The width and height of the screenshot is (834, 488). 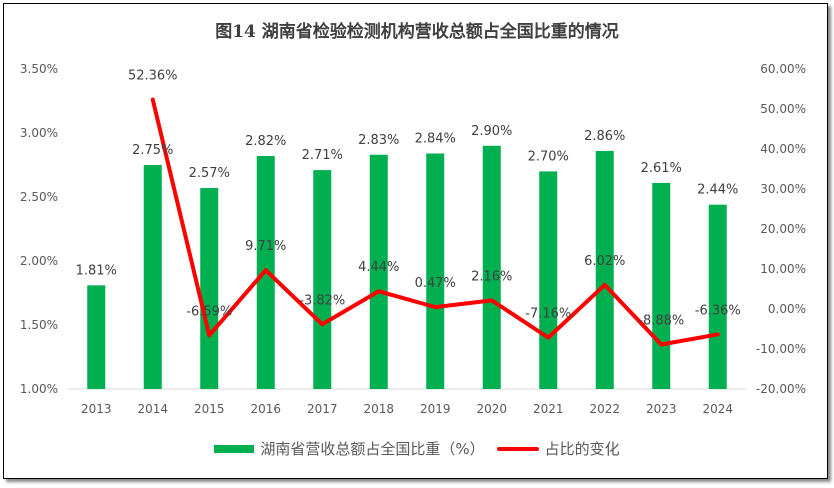 I want to click on line-data-label: -3.82%, so click(x=322, y=300).